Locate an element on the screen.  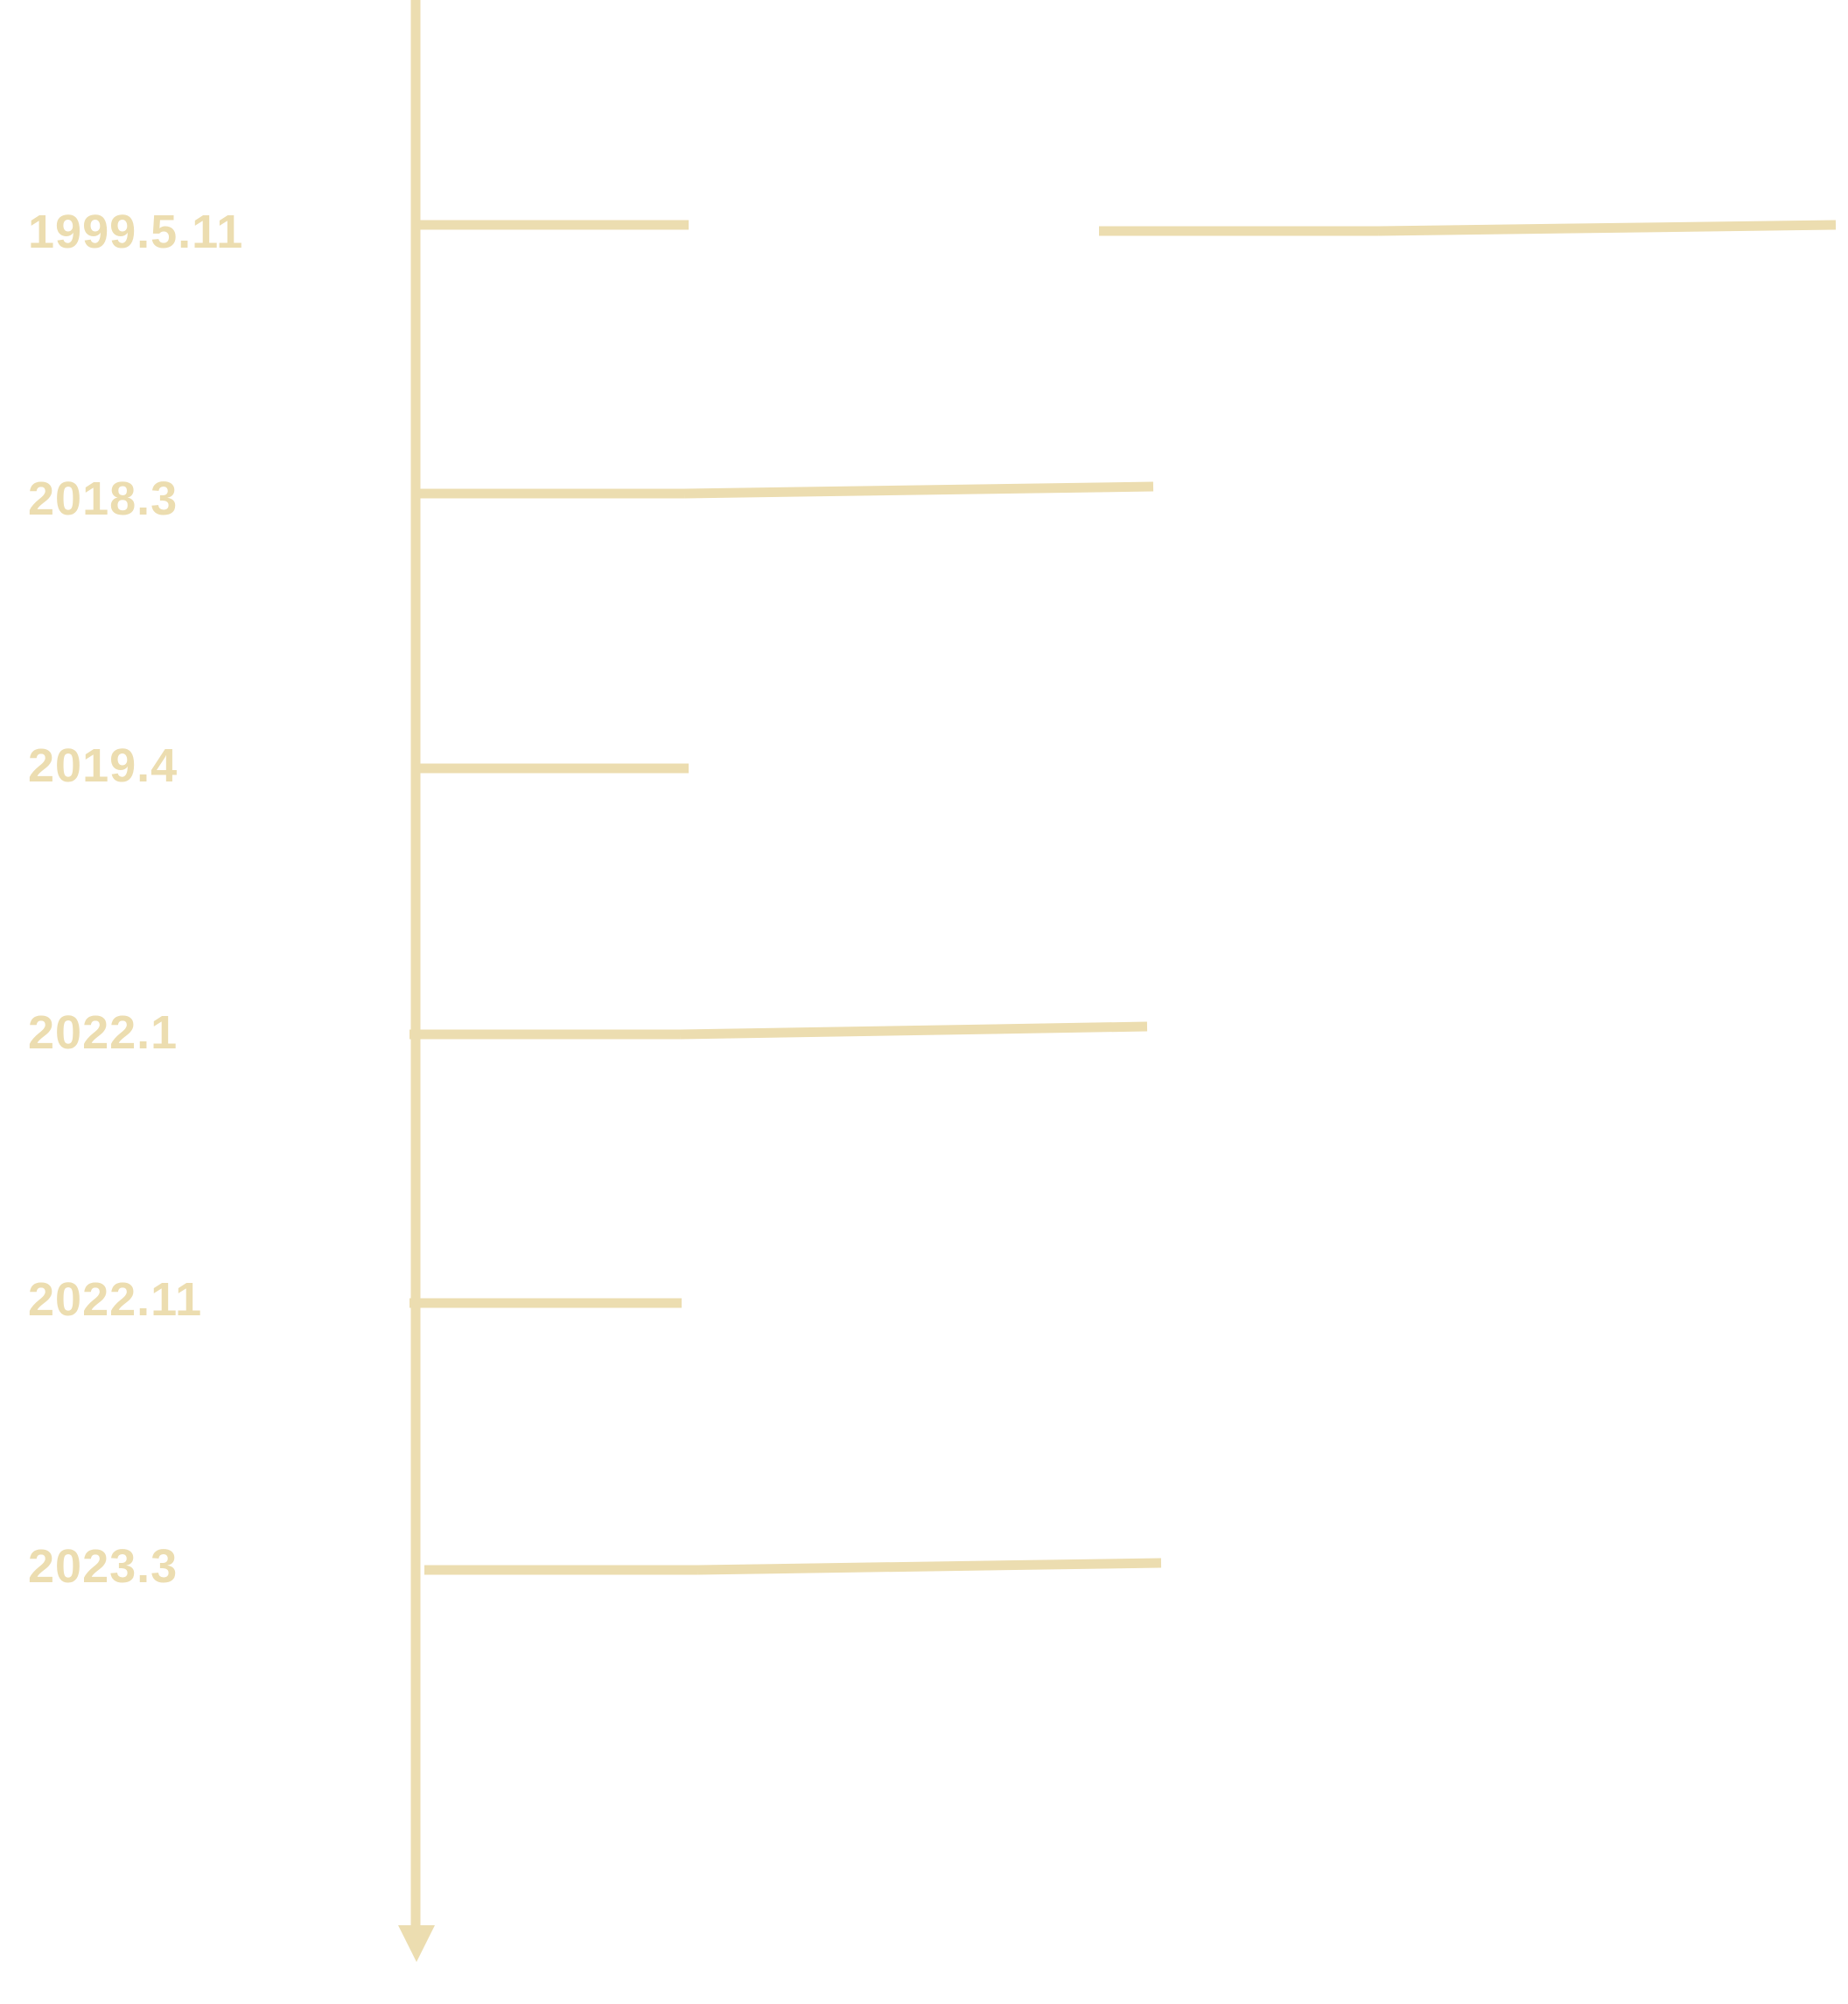
date-label-2022-11: 2022.11 is located at coordinates (115, 1300).